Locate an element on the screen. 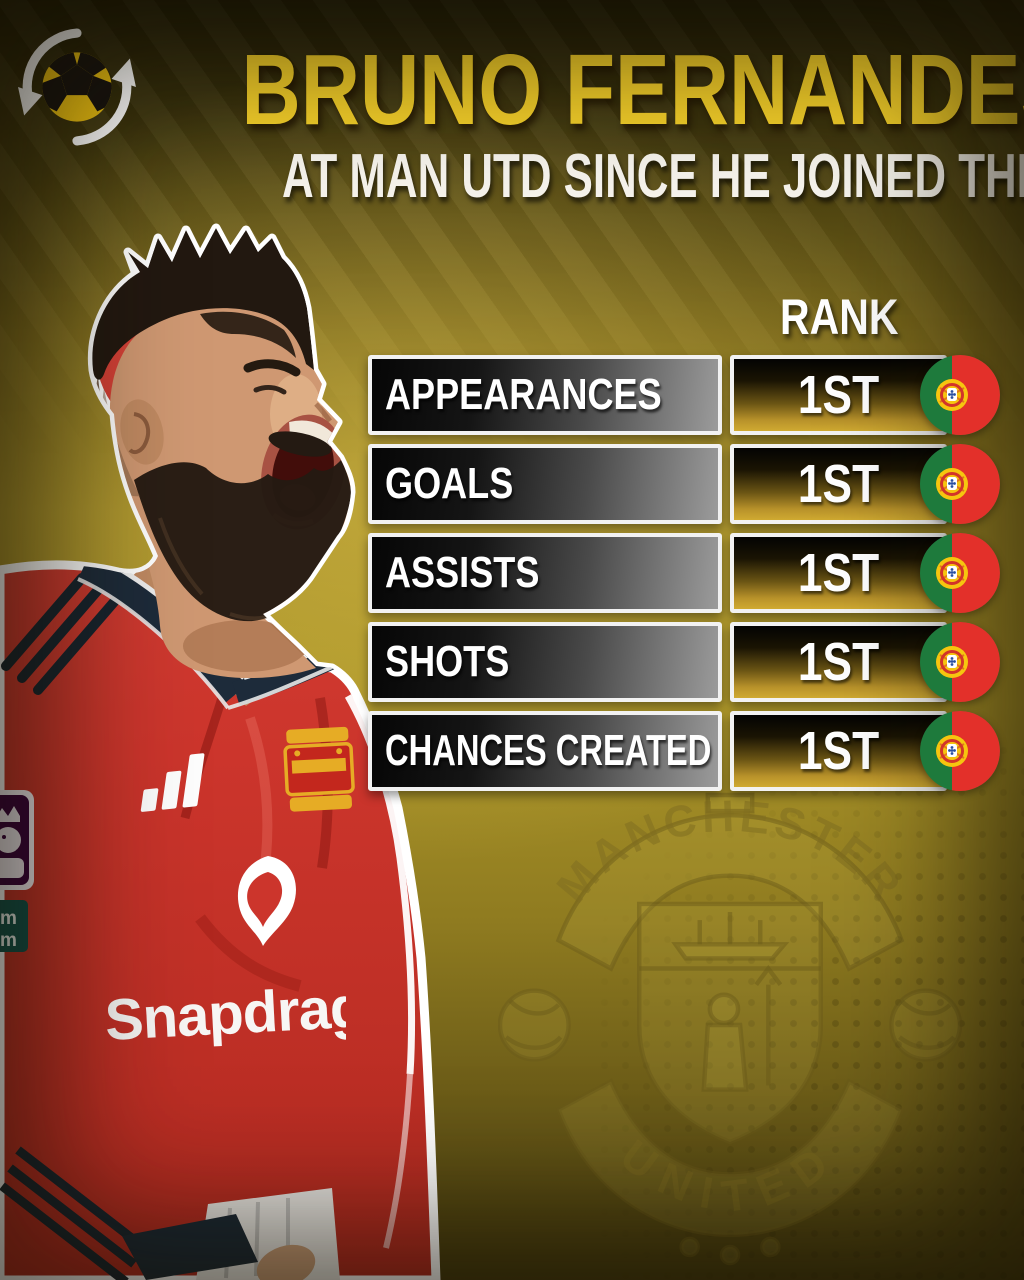  page-title: BRUNO FERNANDES is located at coordinates (587, 90).